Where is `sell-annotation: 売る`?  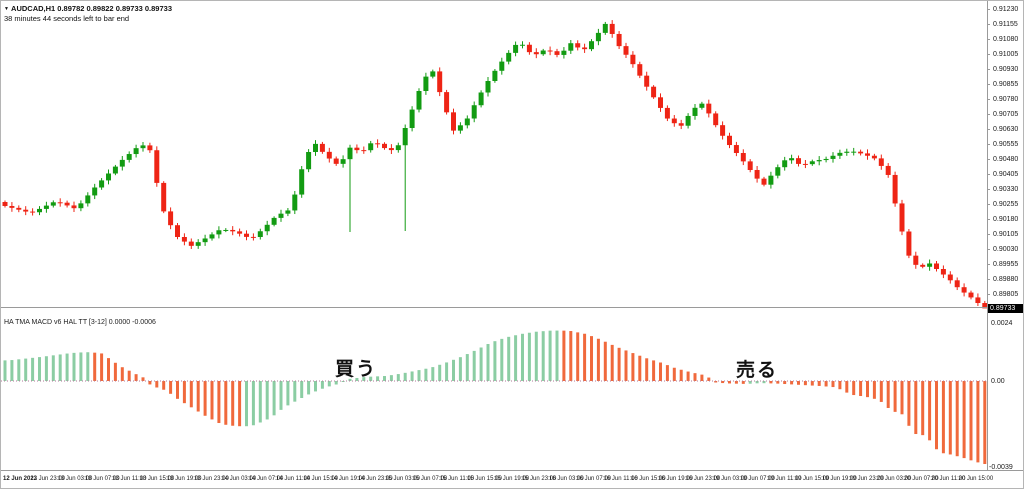
sell-annotation: 売る is located at coordinates (757, 370).